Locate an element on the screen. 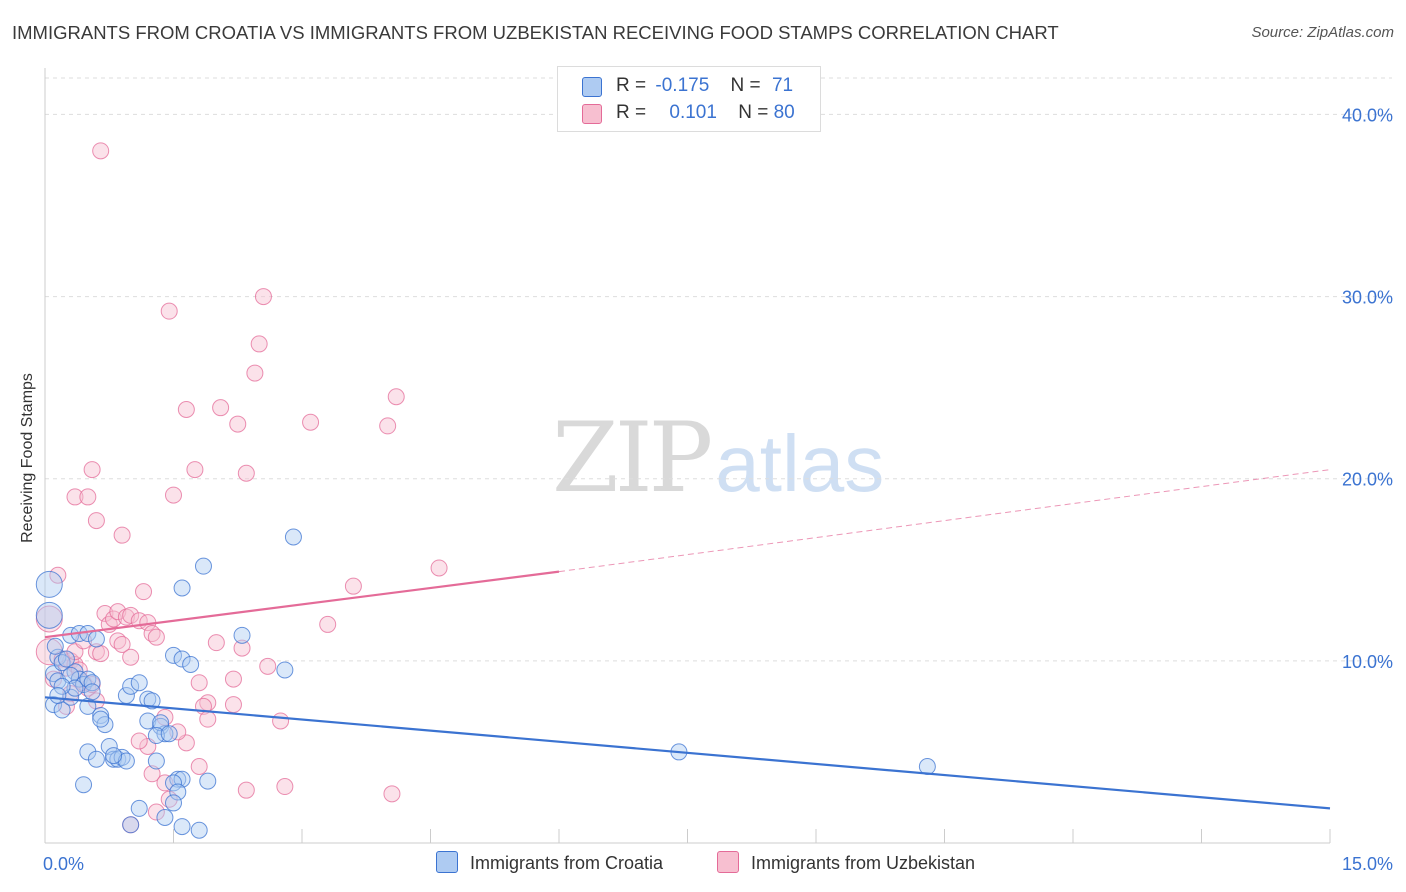 Image resolution: width=1406 pixels, height=892 pixels. y-tick-label: 20.0% is located at coordinates (1367, 480).